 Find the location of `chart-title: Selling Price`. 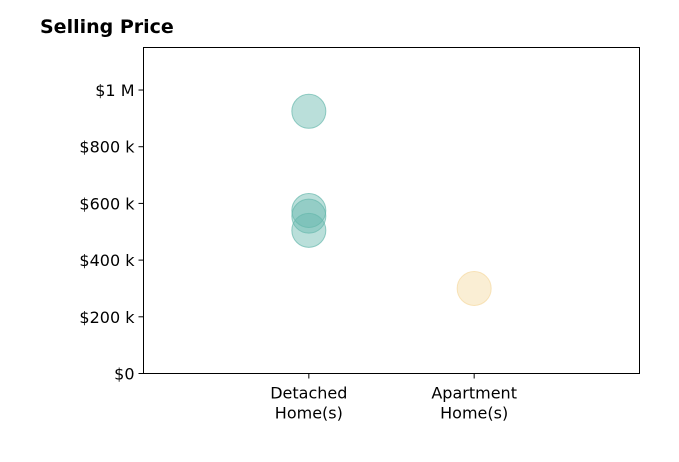

chart-title: Selling Price is located at coordinates (107, 27).